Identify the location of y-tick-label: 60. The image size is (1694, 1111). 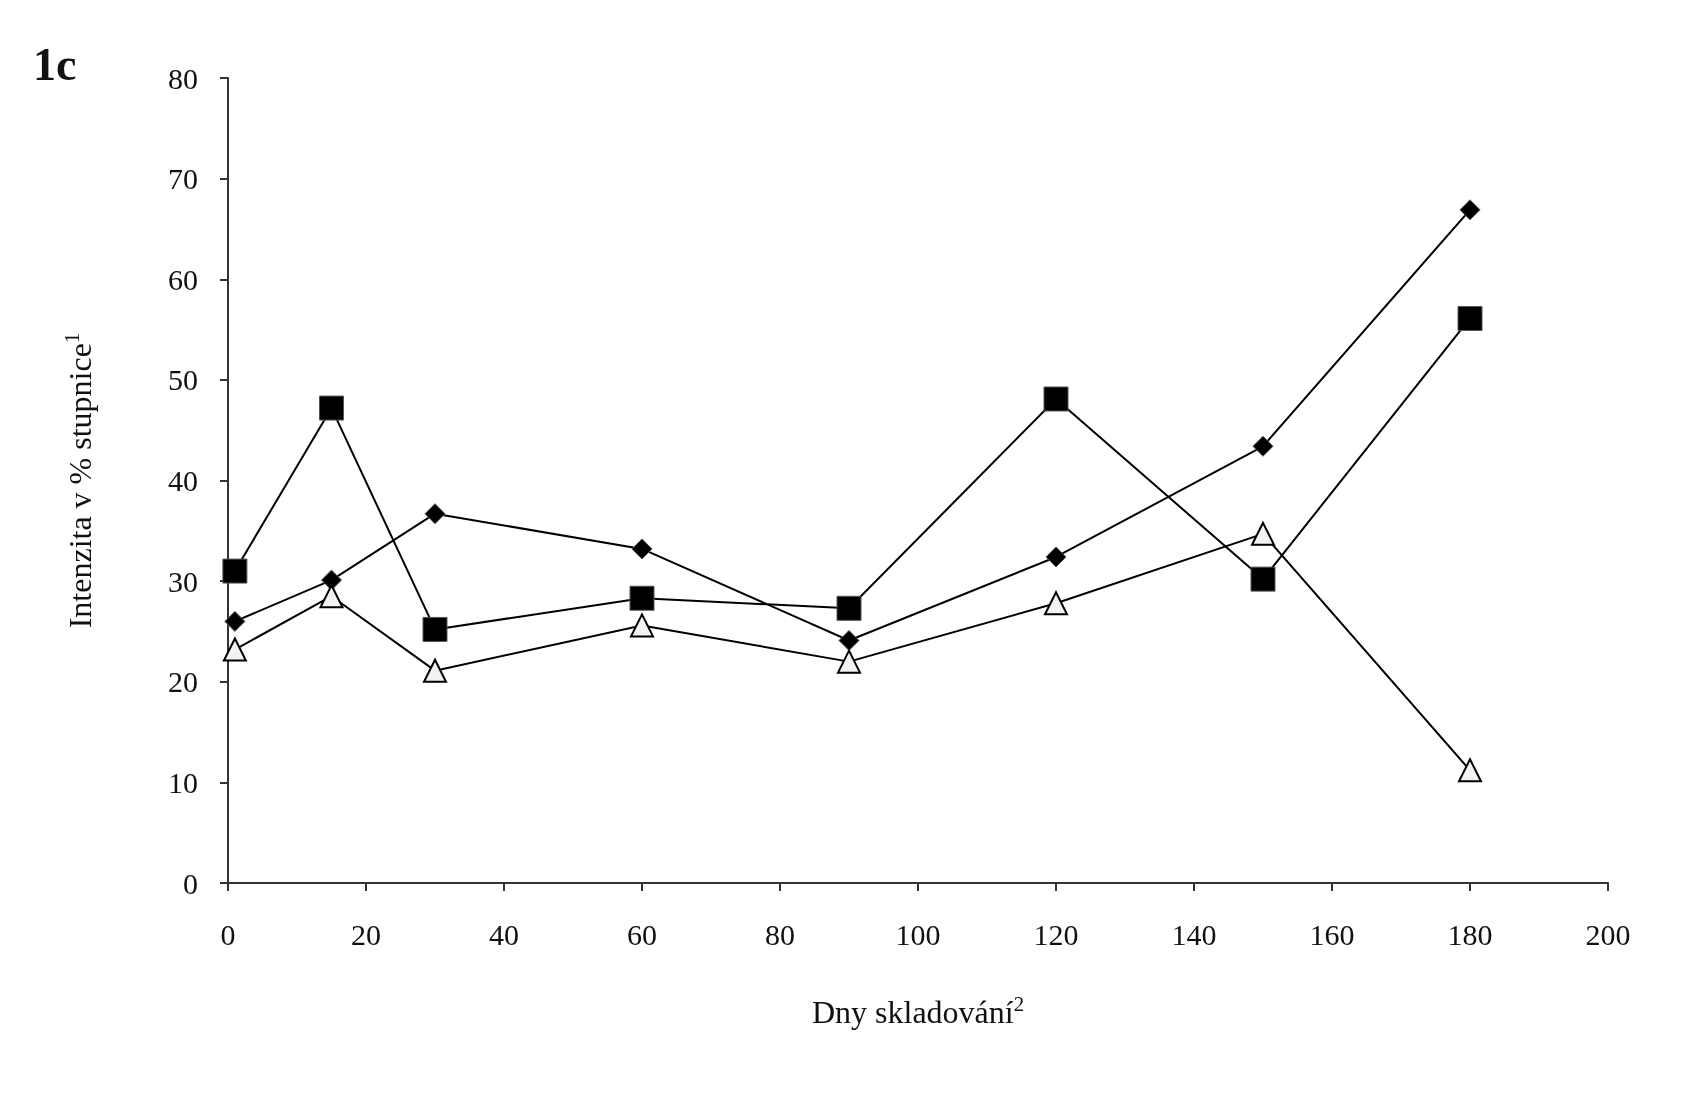
(183, 279).